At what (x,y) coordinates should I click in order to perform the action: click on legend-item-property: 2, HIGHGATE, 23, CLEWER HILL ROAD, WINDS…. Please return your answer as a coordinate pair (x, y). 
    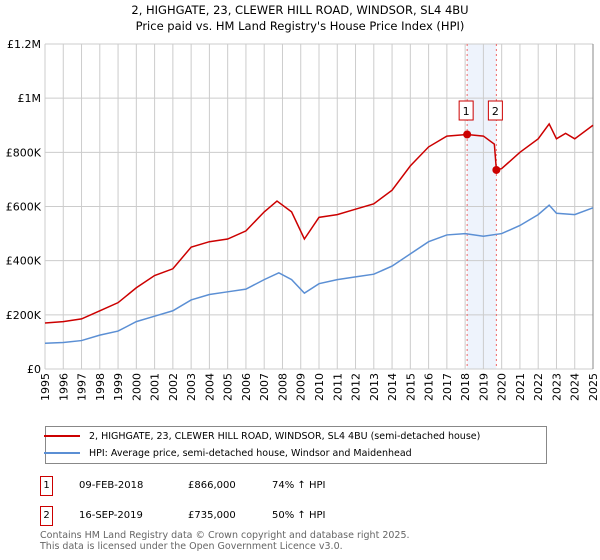
    Looking at the image, I should click on (262, 436).